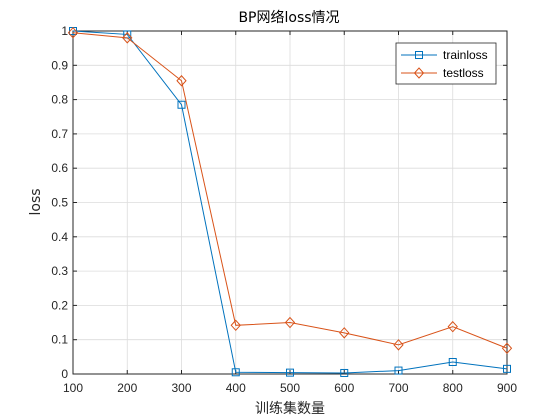 The image size is (560, 420). What do you see at coordinates (36, 201) in the screenshot?
I see `y-axis-label: loss` at bounding box center [36, 201].